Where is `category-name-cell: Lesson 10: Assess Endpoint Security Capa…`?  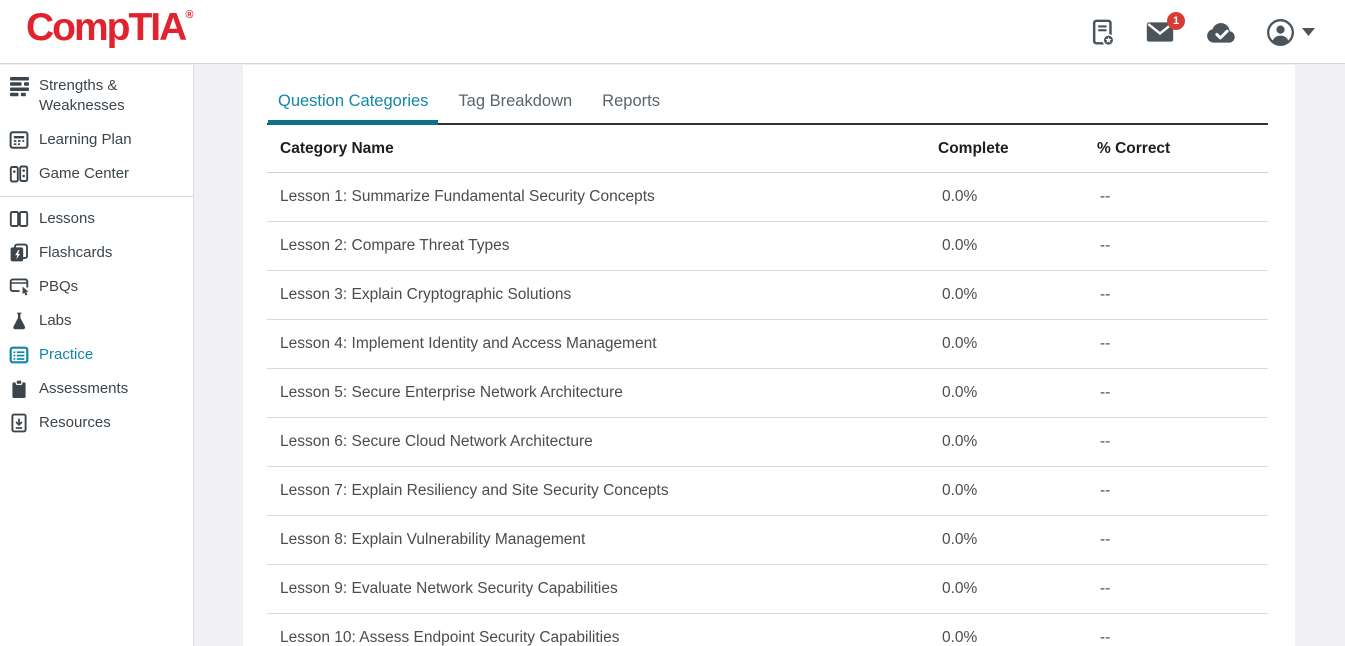 category-name-cell: Lesson 10: Assess Endpoint Security Capa… is located at coordinates (450, 637).